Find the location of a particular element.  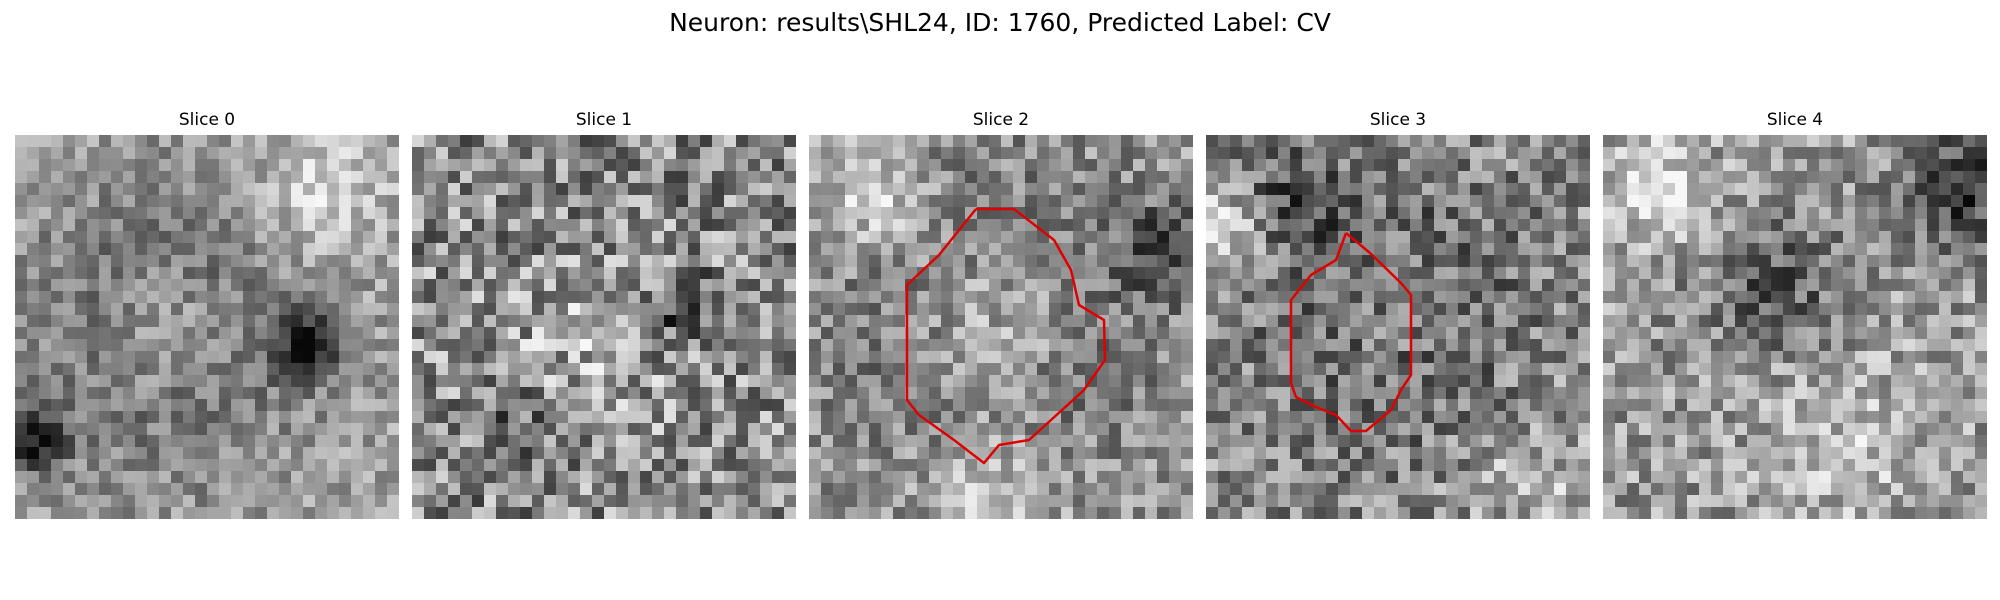

slice-panel-4: Slice 4 is located at coordinates (1795, 313).